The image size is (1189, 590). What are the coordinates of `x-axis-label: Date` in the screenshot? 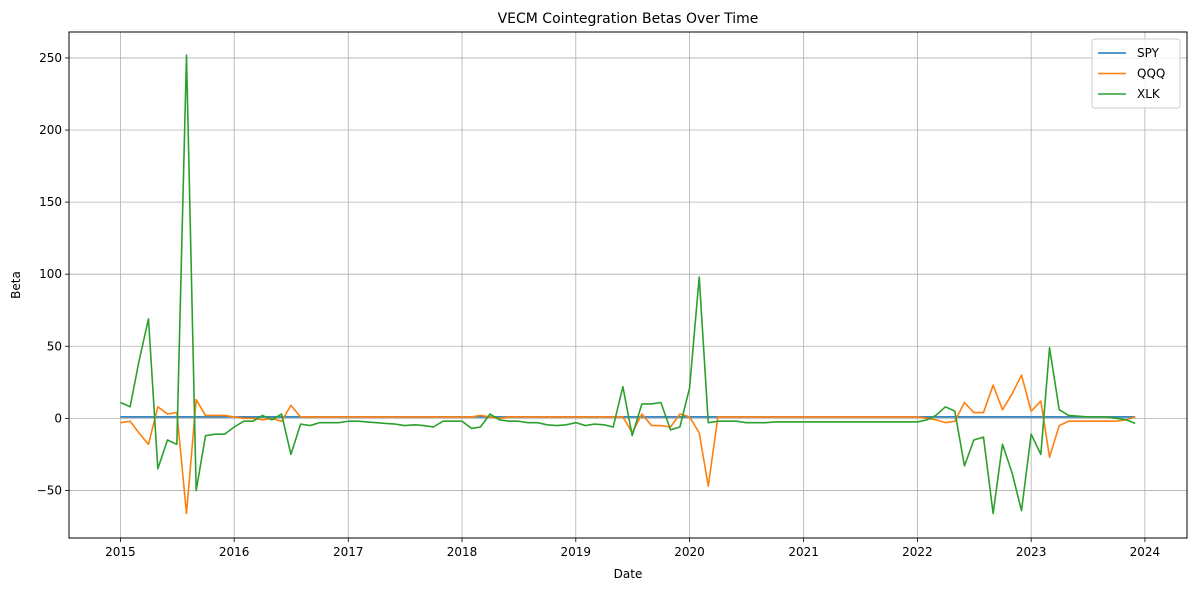 It's located at (628, 574).